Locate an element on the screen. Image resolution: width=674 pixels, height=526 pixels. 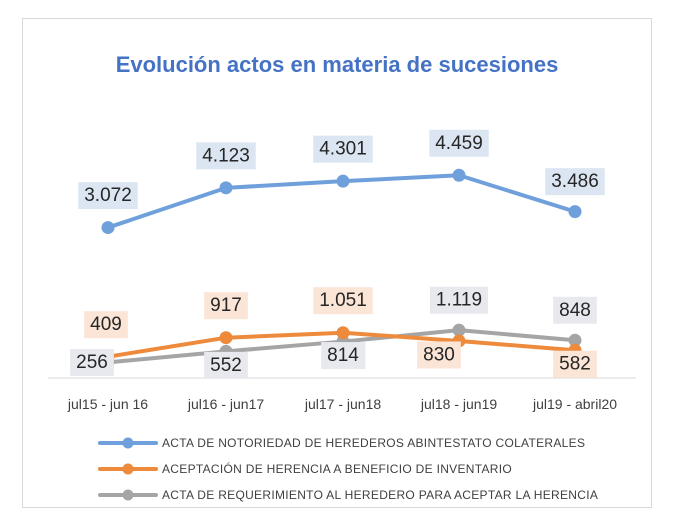
data-label: 4.301 is located at coordinates (343, 149).